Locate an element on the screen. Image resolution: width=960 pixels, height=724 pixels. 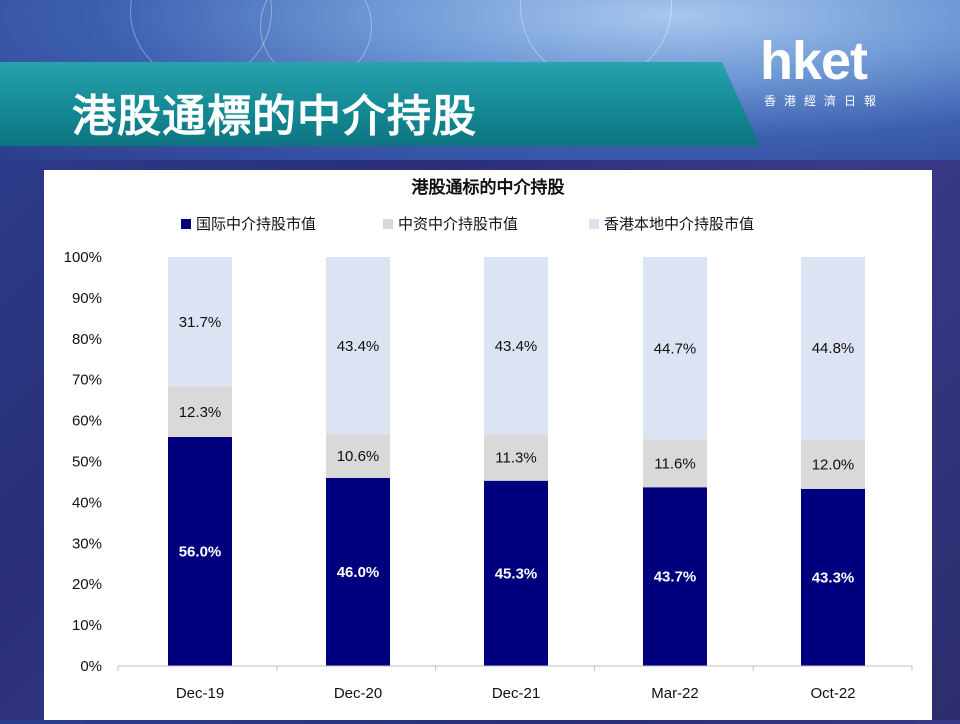
y-tick-label: 50% is located at coordinates (87, 462).